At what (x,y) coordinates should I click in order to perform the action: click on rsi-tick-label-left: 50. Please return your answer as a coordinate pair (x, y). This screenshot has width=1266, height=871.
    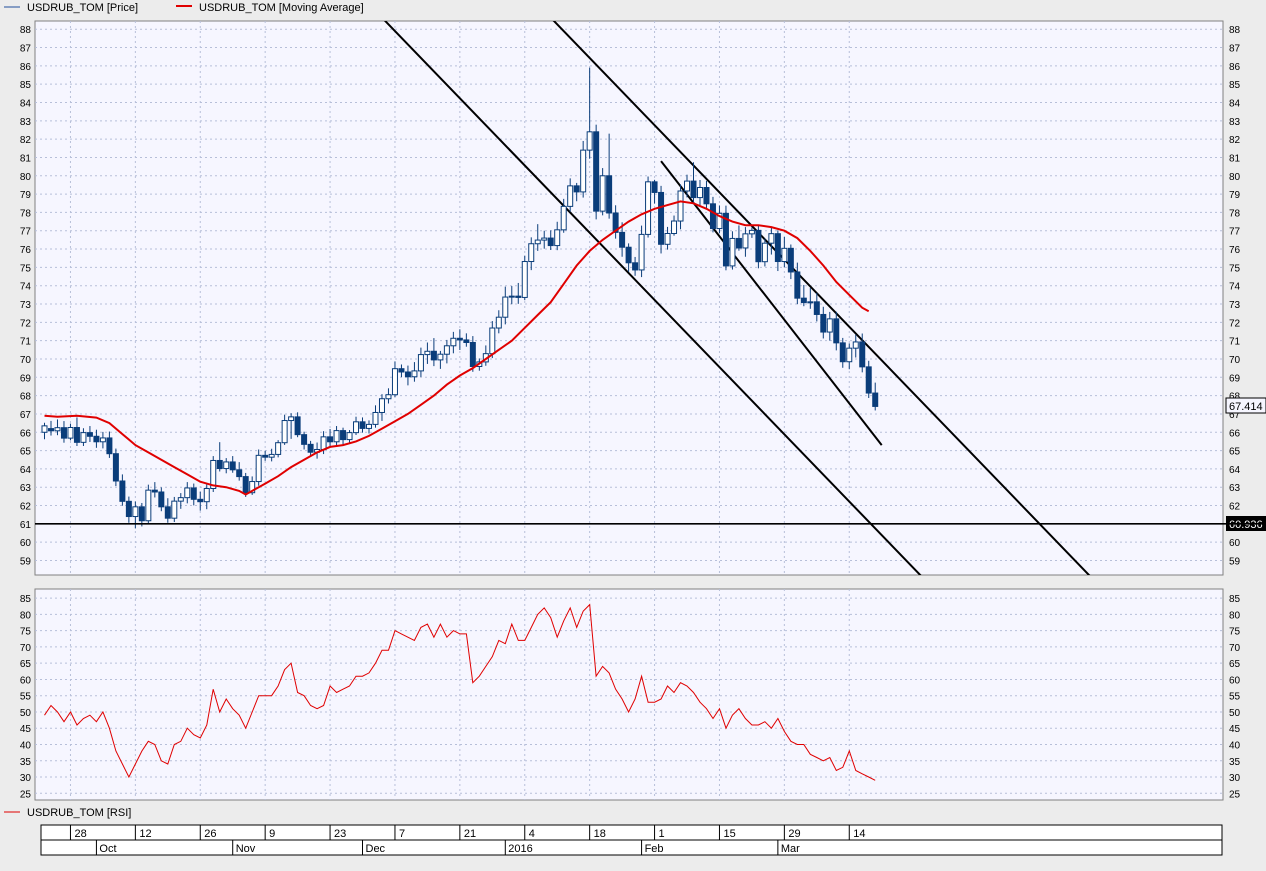
    Looking at the image, I should click on (26, 713).